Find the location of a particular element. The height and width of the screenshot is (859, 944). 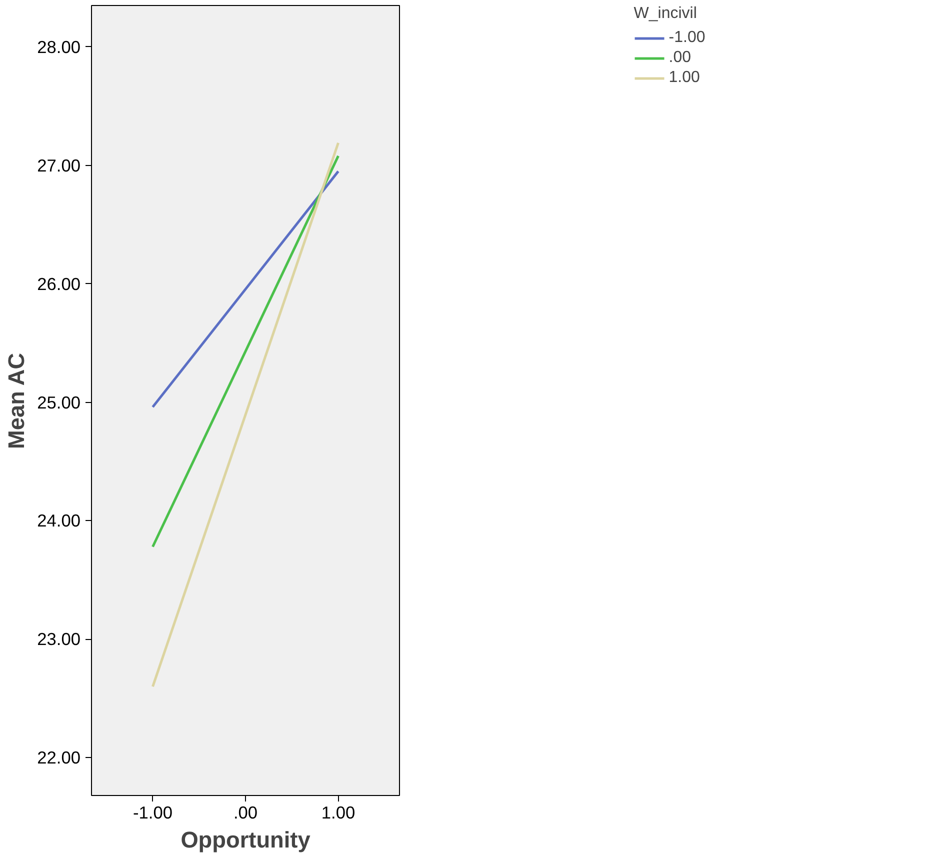

legend-label: -1.00 is located at coordinates (687, 38).